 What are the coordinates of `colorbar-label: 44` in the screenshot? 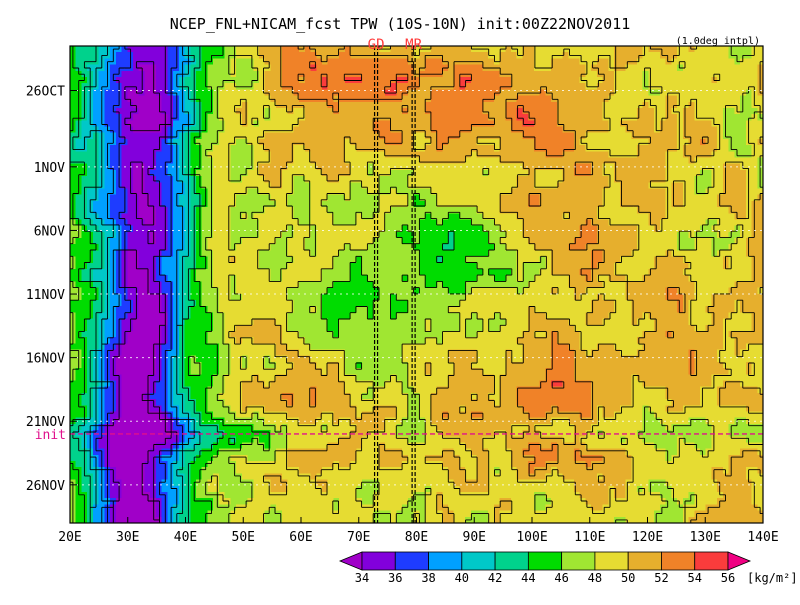 It's located at (528, 578).